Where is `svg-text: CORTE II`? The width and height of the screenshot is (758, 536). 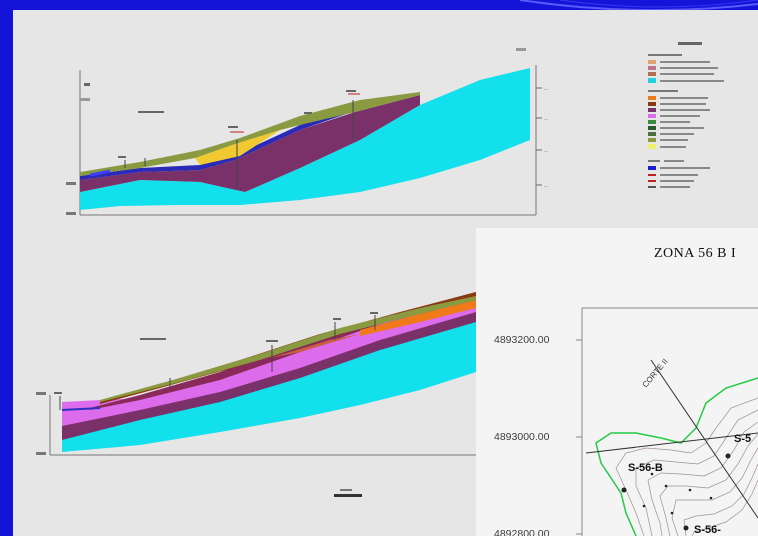 svg-text: CORTE II is located at coordinates (655, 373).